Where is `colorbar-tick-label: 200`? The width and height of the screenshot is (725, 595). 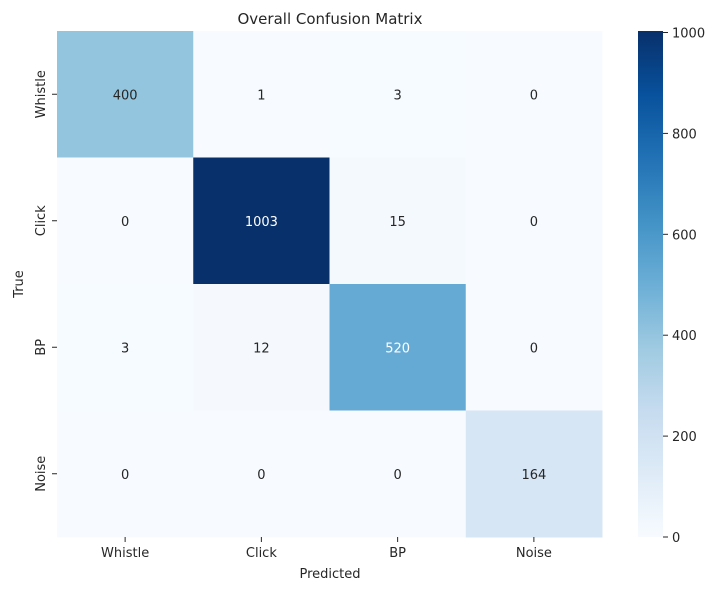
colorbar-tick-label: 200 is located at coordinates (684, 437).